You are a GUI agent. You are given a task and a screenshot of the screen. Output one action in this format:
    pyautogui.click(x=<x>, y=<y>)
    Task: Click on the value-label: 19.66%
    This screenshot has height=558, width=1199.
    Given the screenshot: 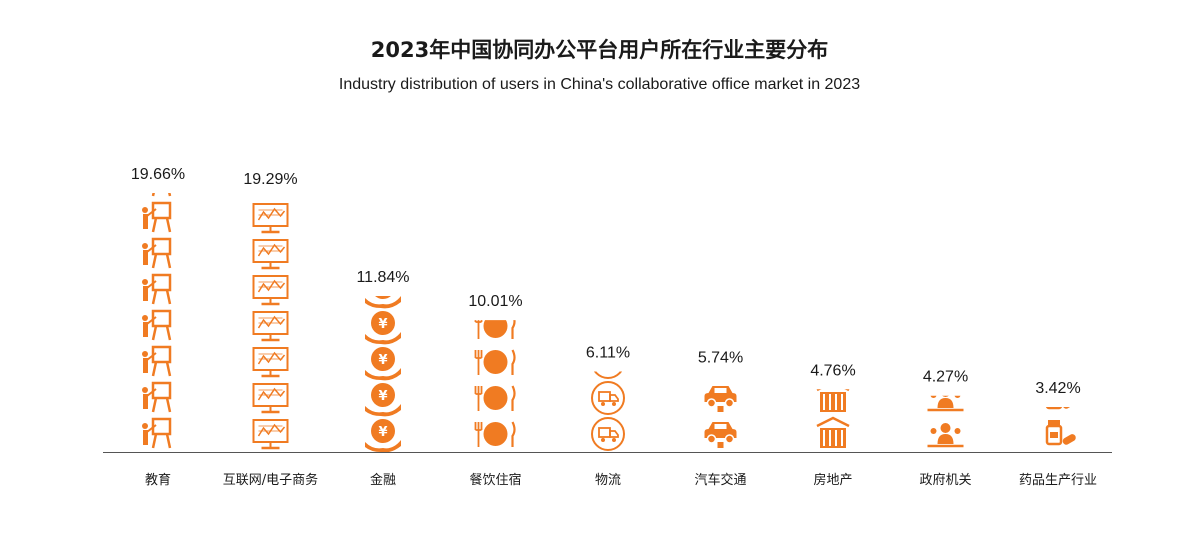 What is the action you would take?
    pyautogui.click(x=158, y=174)
    